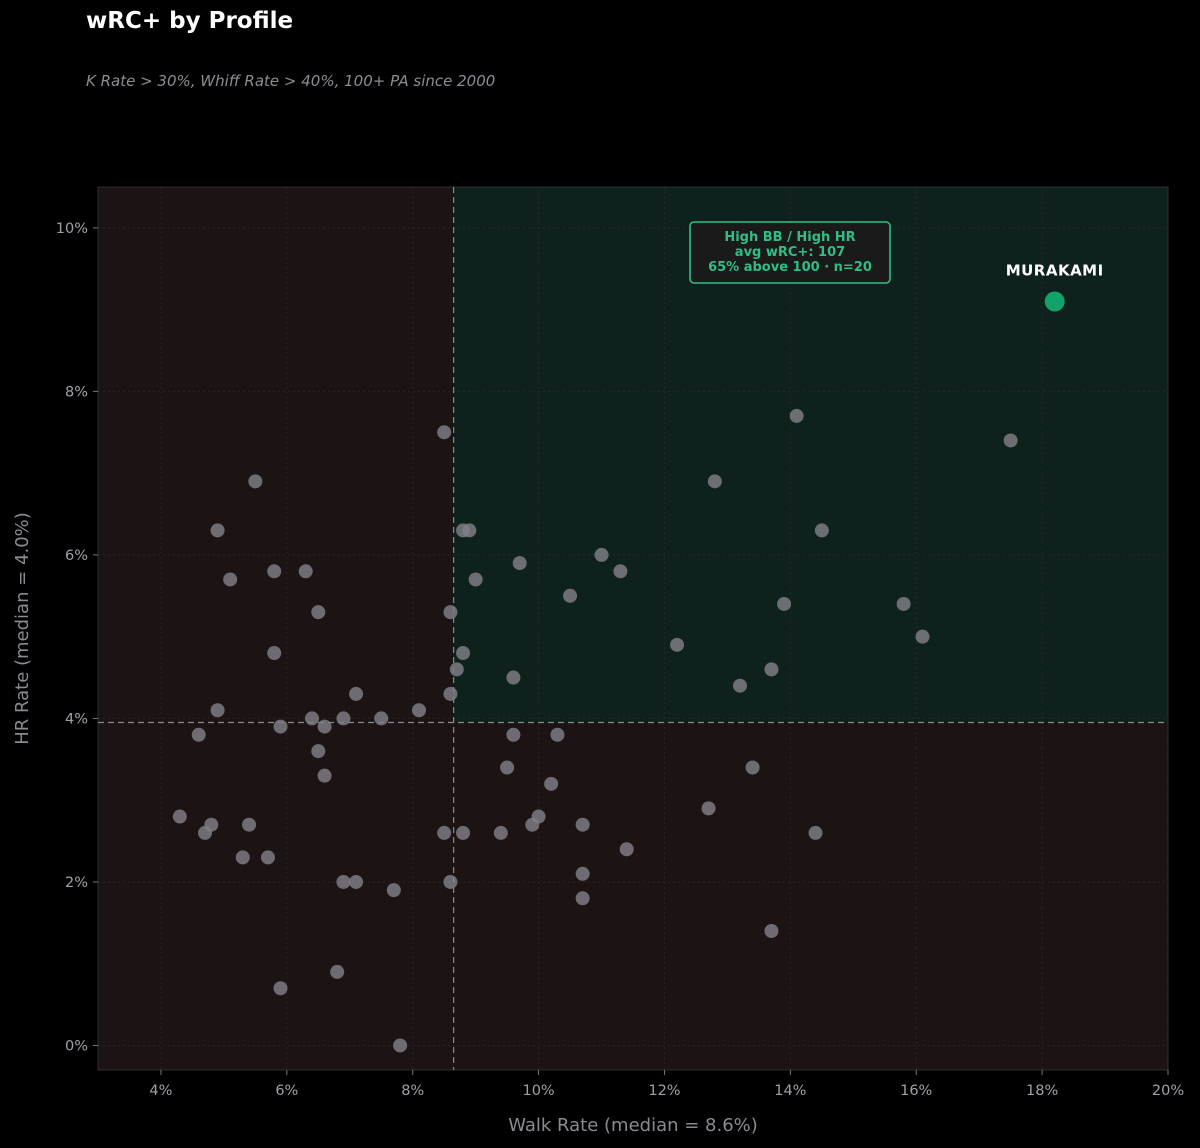 This screenshot has height=1148, width=1200. I want to click on x-tick-label: 18%, so click(1042, 1091).